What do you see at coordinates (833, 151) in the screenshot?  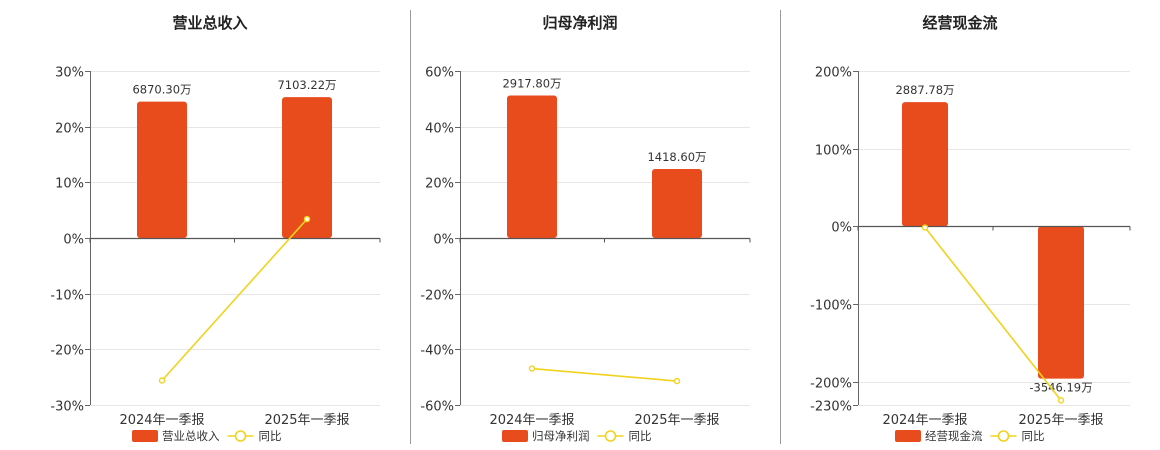 I see `y-tick-label: 100%` at bounding box center [833, 151].